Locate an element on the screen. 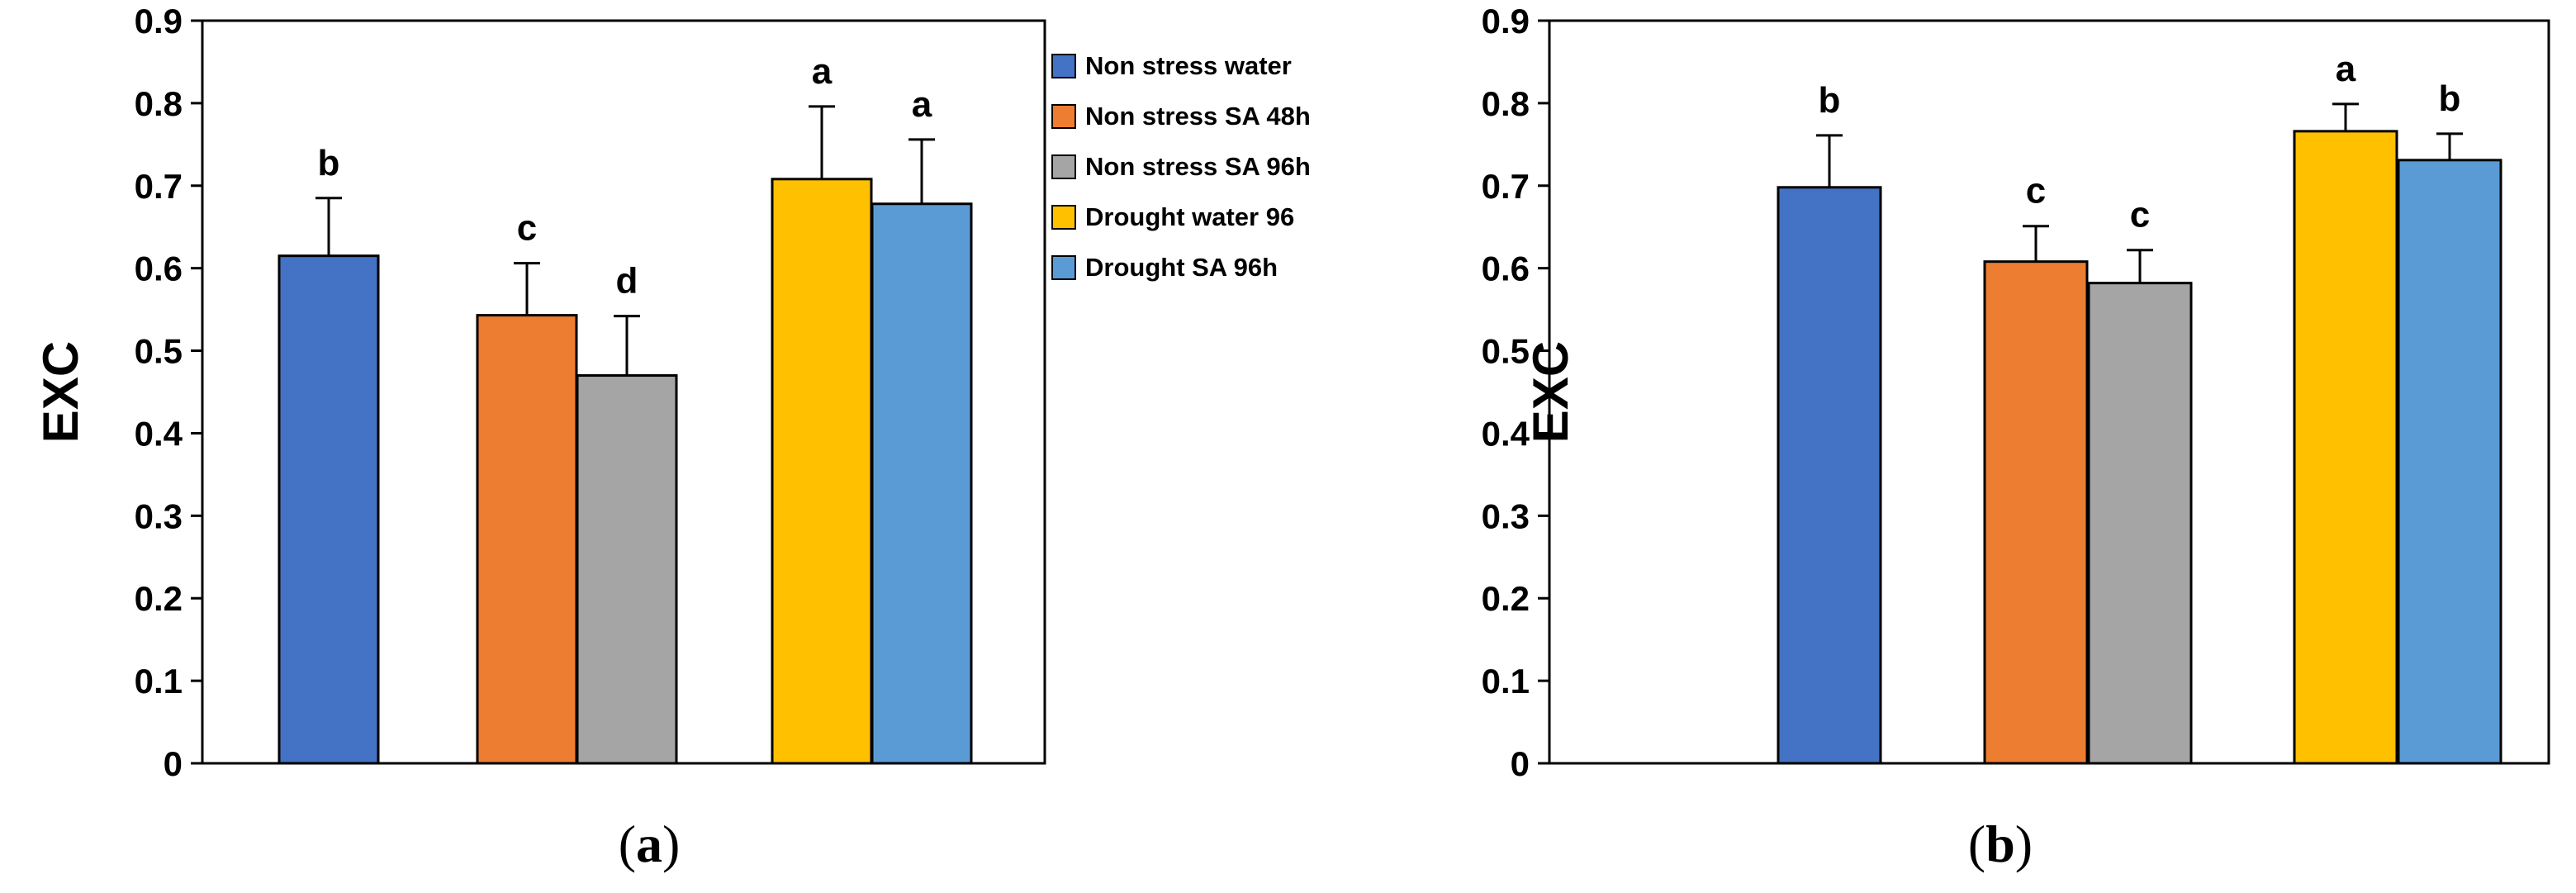 This screenshot has height=893, width=2576. legend-entry: Non stress SA 96h is located at coordinates (1198, 166).